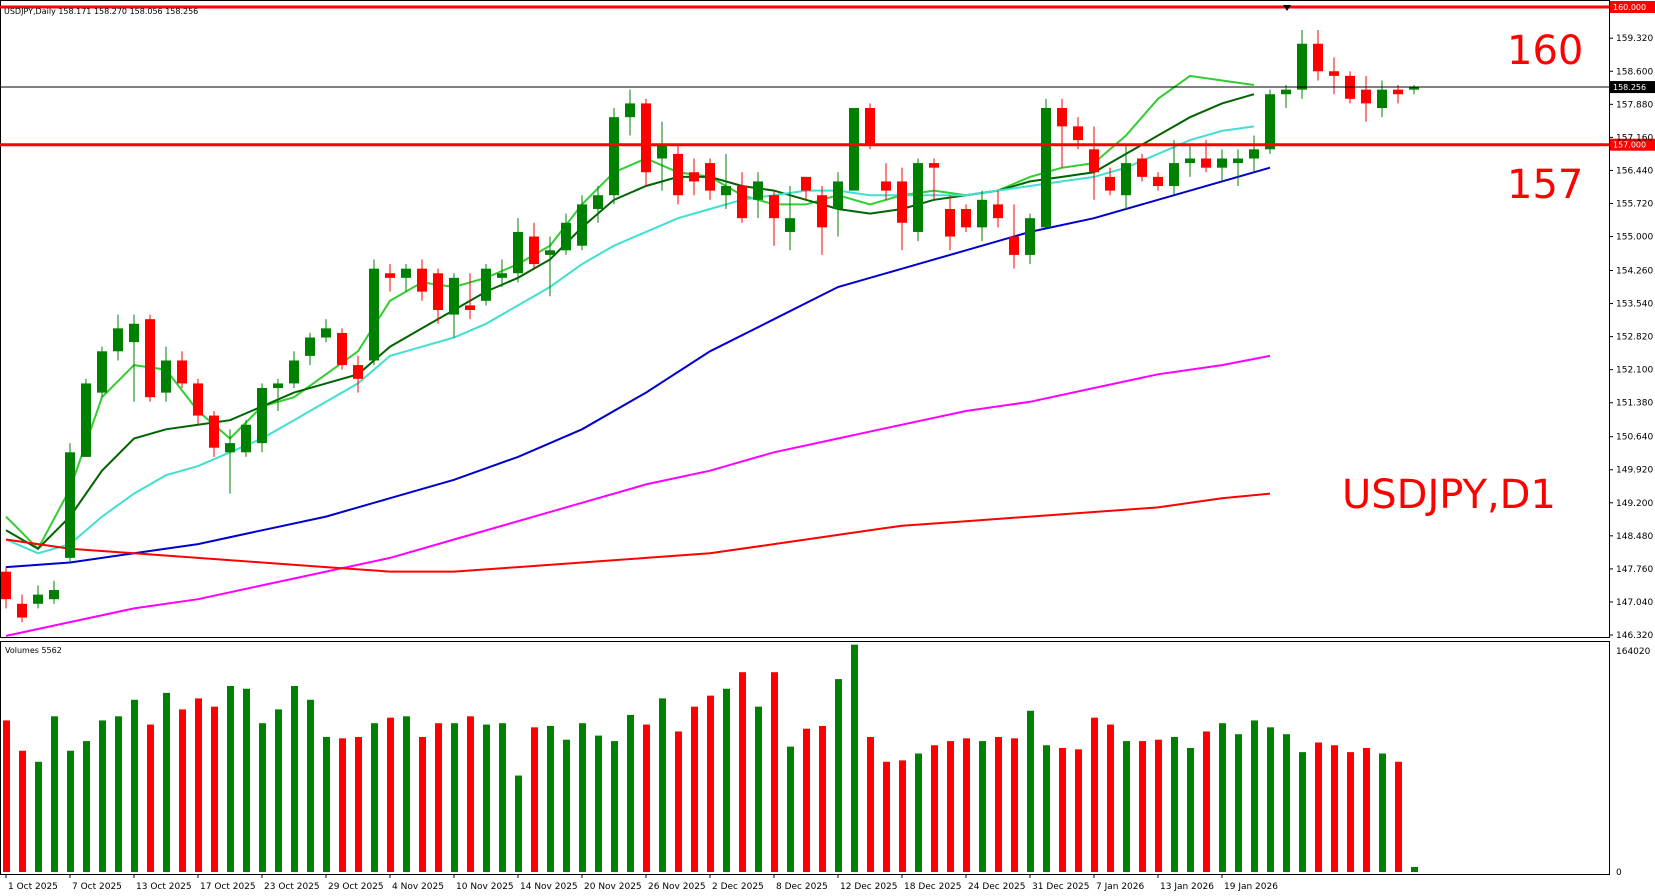  Describe the element at coordinates (1629, 7) in the screenshot. I see `level-price-tag-text: 160.000` at that location.